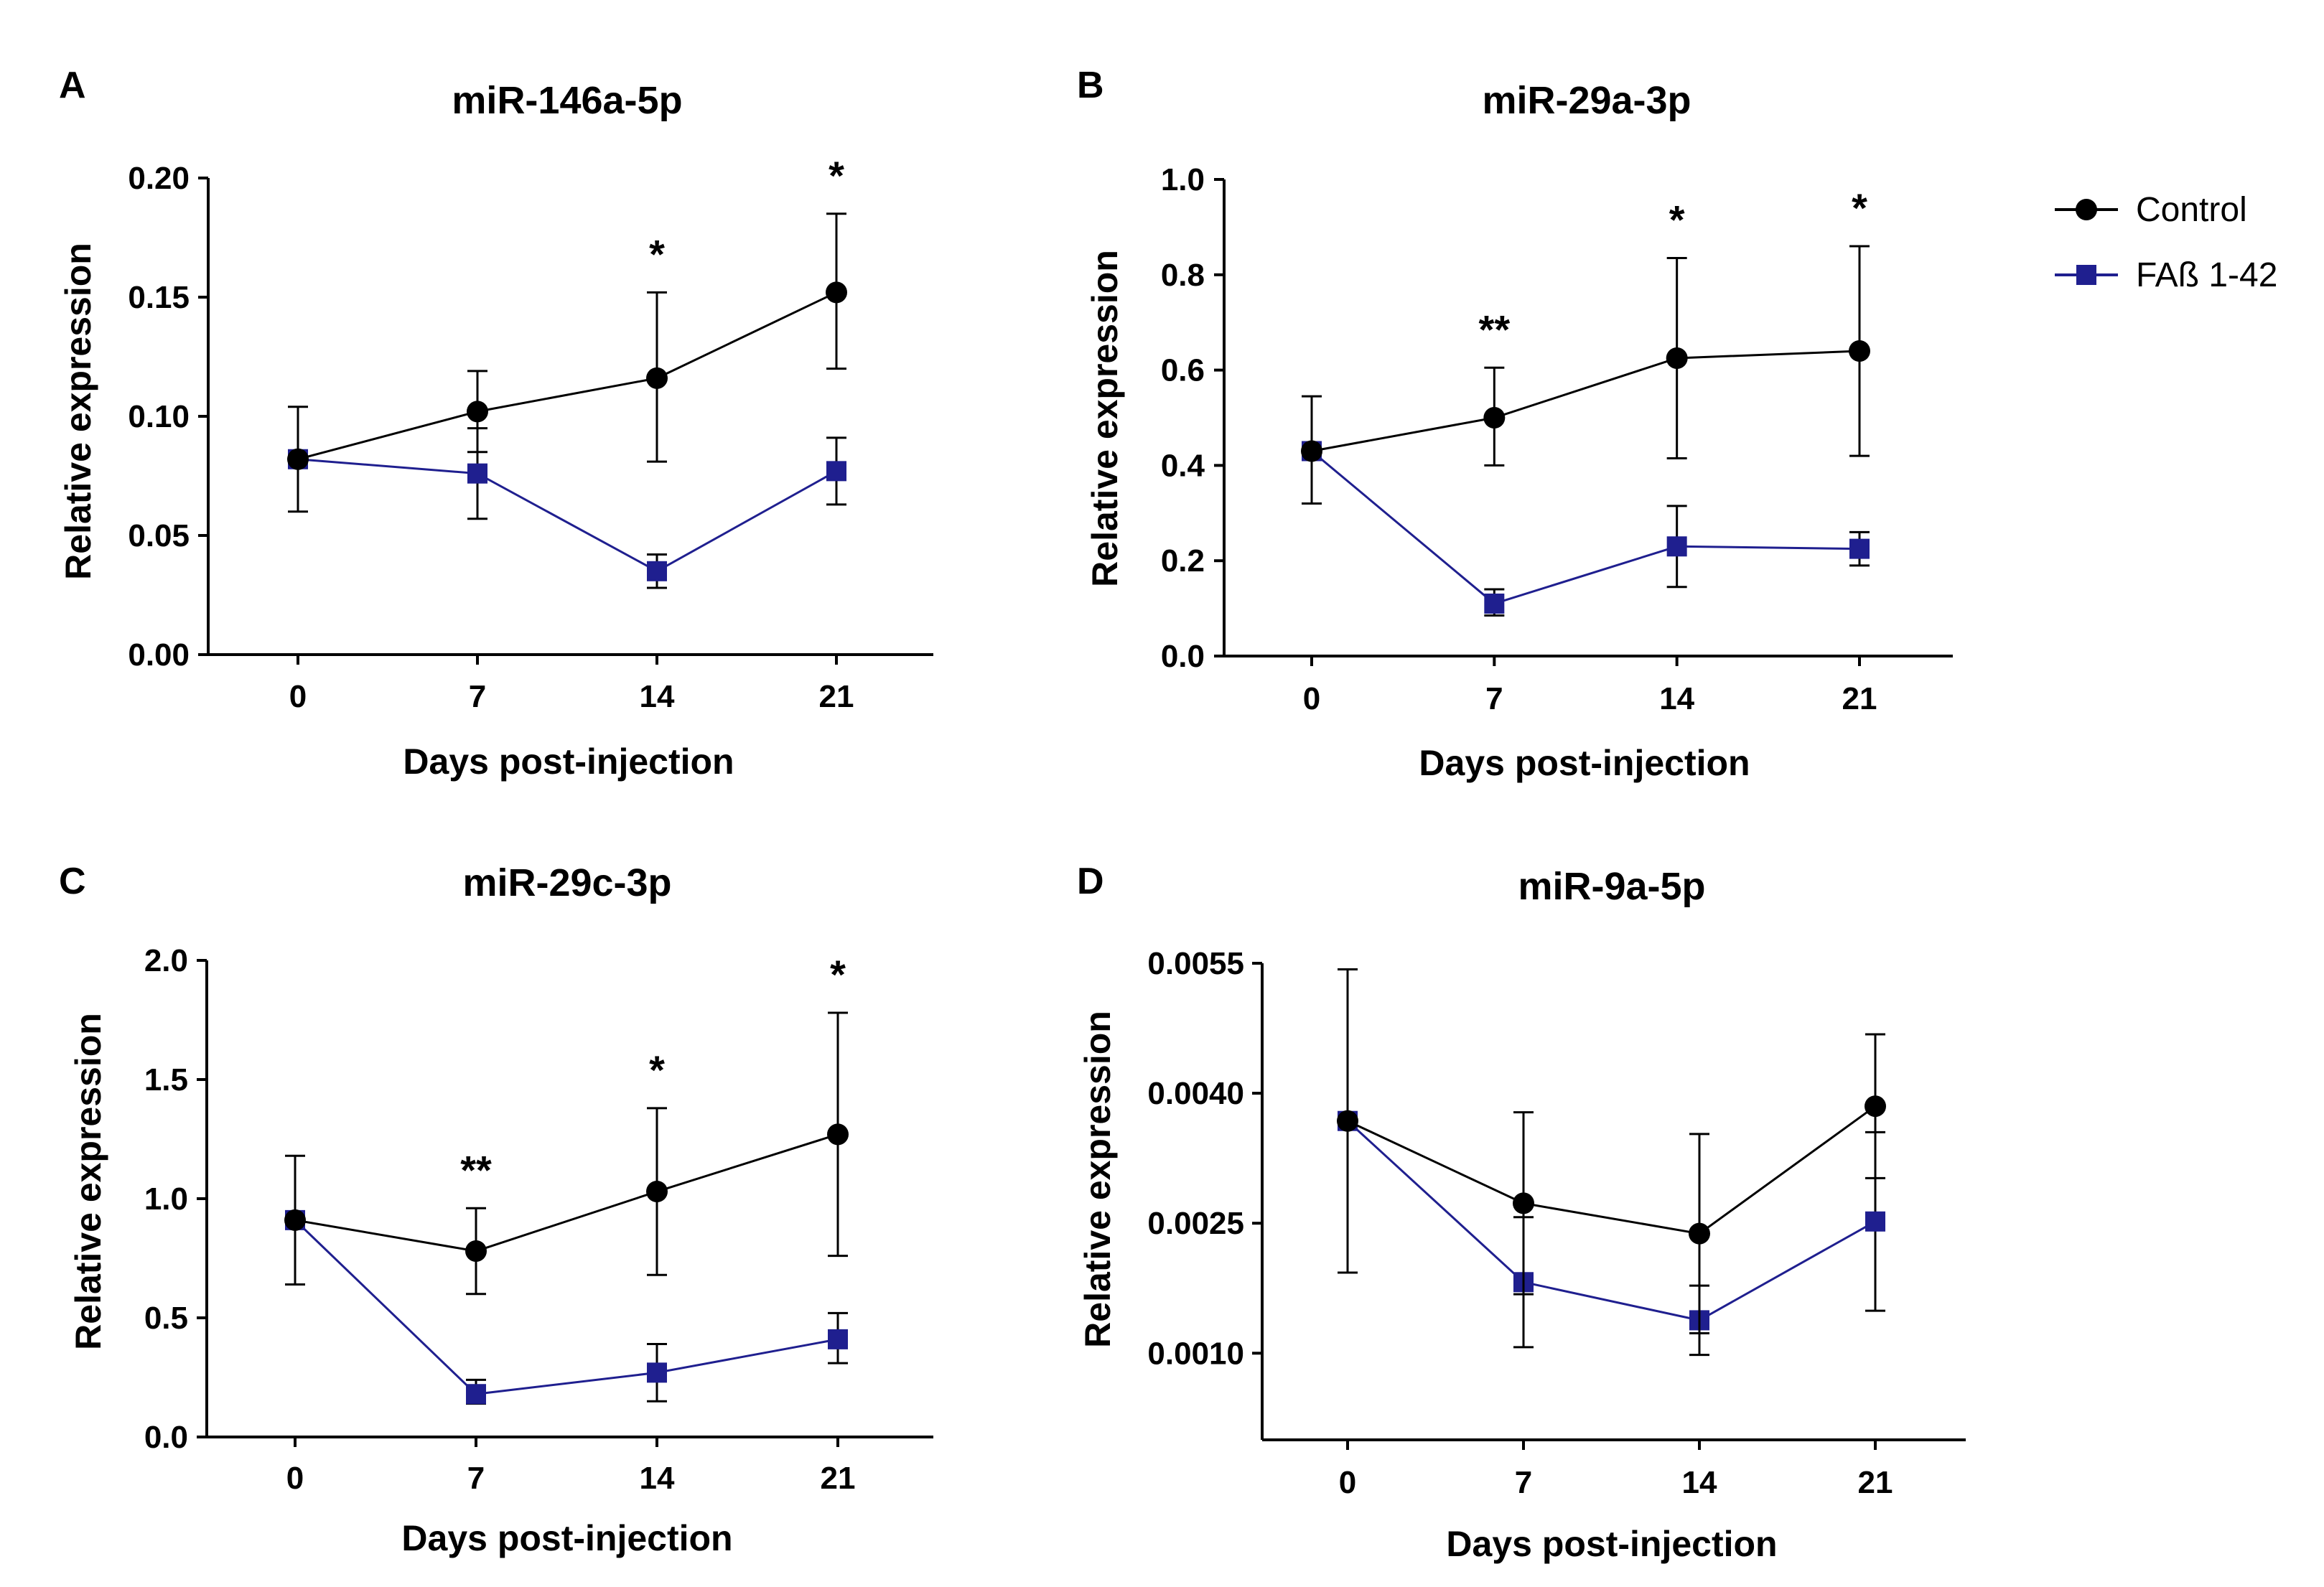 This screenshot has width=2324, height=1587. I want to click on y-tick-label: 0.00, so click(159, 655).